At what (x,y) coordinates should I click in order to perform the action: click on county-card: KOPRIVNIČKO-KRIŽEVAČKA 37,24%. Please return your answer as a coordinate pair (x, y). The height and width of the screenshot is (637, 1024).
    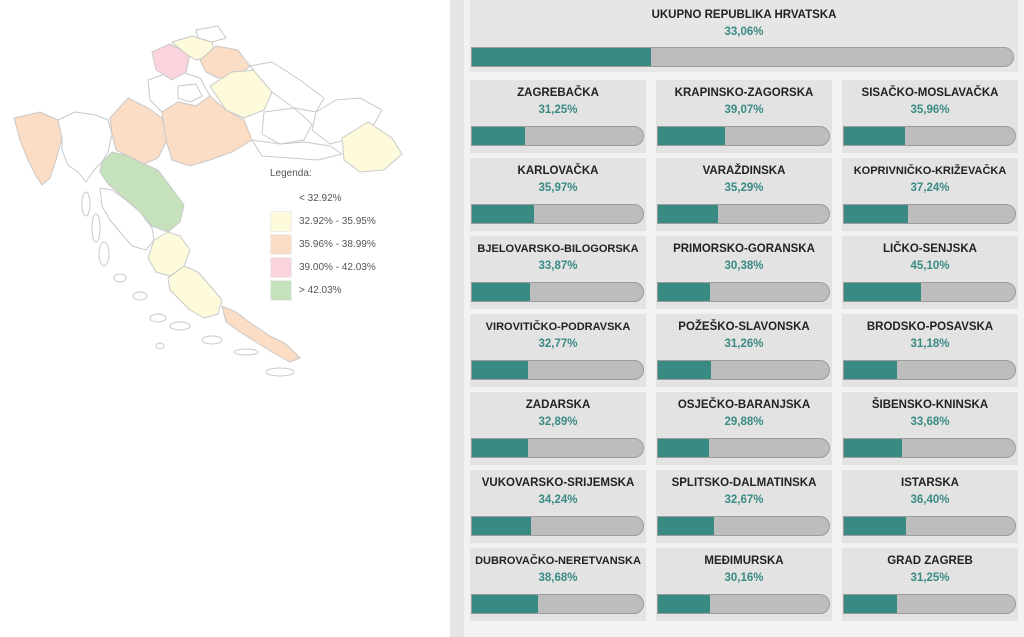
    Looking at the image, I should click on (930, 194).